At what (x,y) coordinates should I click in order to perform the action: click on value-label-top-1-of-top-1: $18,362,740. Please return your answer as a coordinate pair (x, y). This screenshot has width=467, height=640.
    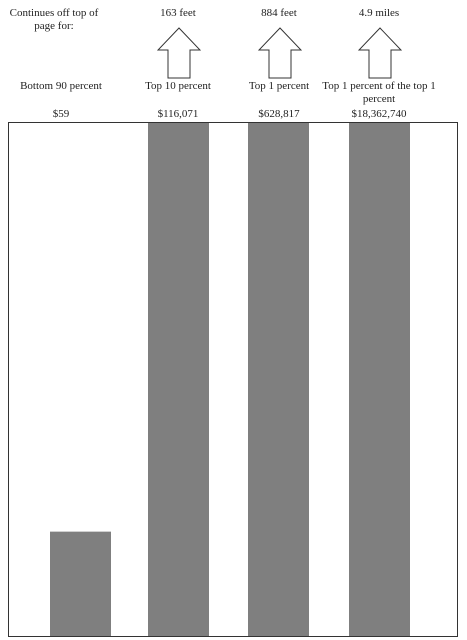
    Looking at the image, I should click on (379, 114).